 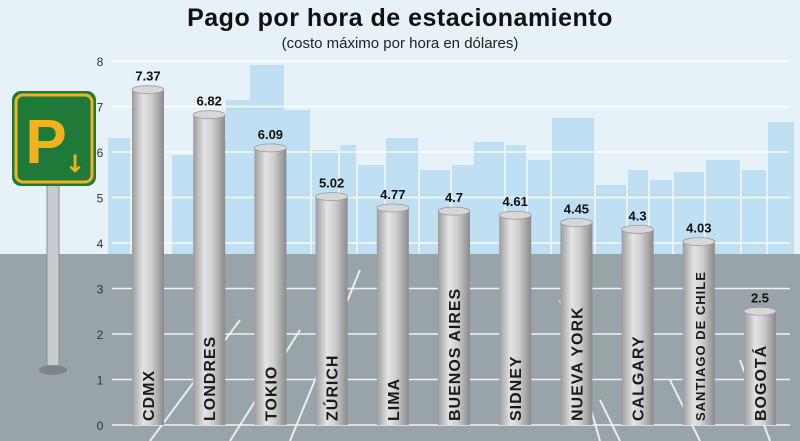 What do you see at coordinates (100, 108) in the screenshot?
I see `y-tick-label: 7` at bounding box center [100, 108].